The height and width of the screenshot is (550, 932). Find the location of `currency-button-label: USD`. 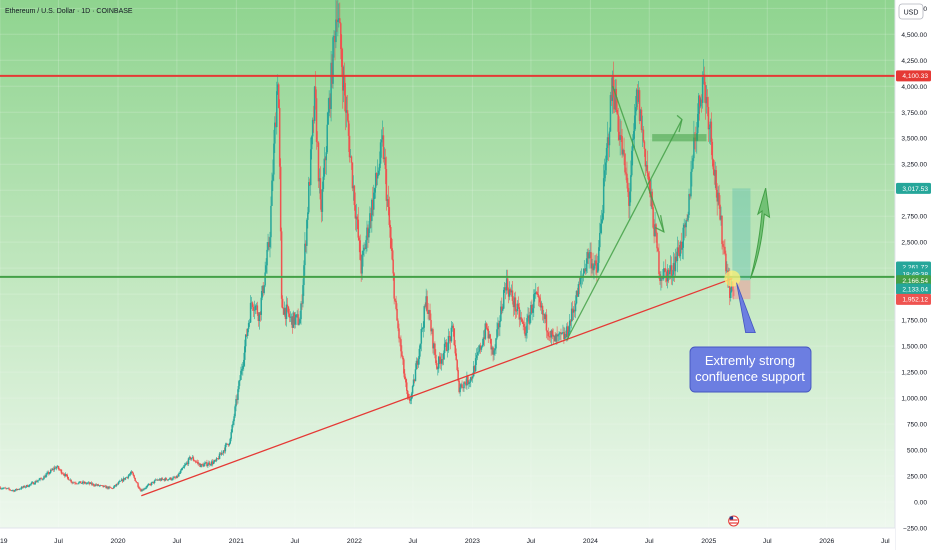

currency-button-label: USD is located at coordinates (911, 13).